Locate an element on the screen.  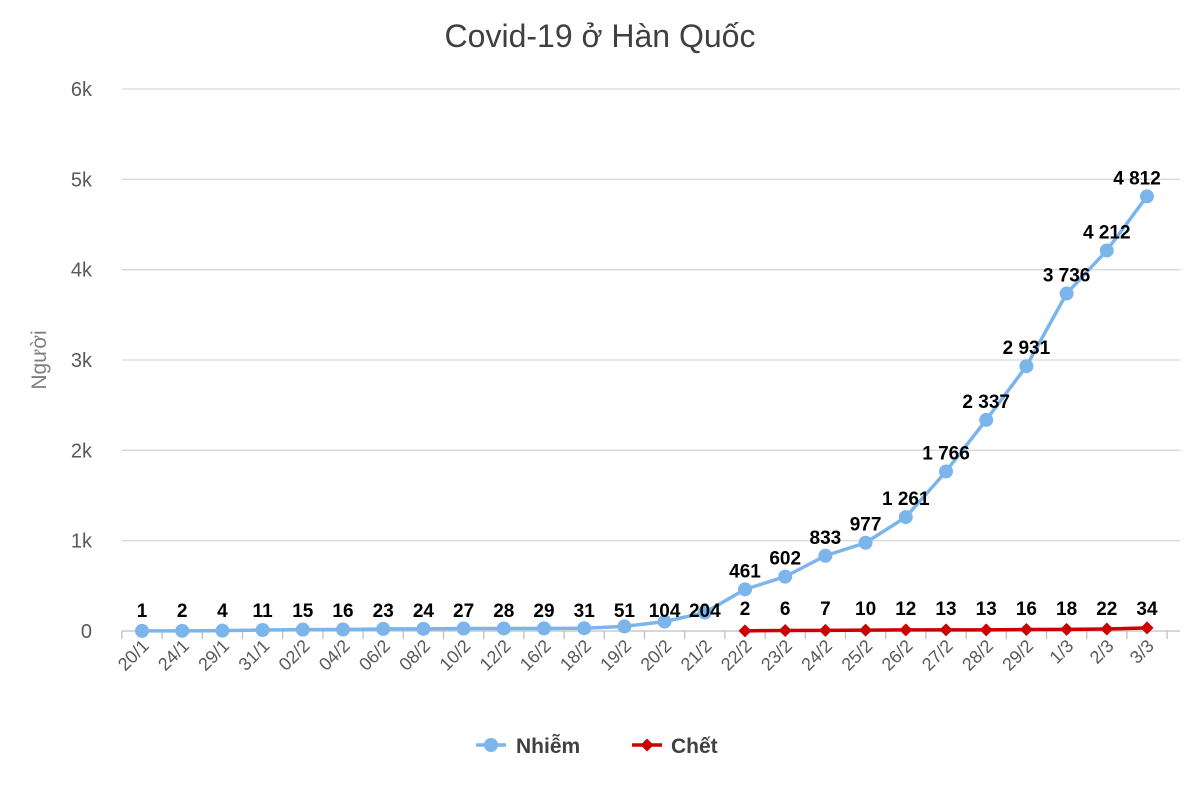
data-label: 11 is located at coordinates (263, 611).